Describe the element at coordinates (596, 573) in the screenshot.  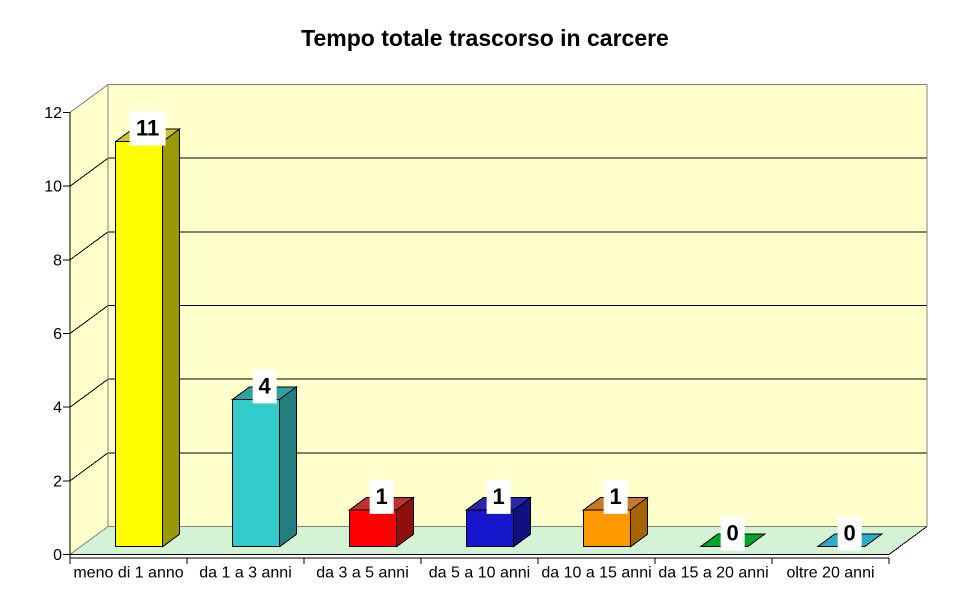
I see `category-label-da-10-a-15-anni: da 10 a 15 anni` at that location.